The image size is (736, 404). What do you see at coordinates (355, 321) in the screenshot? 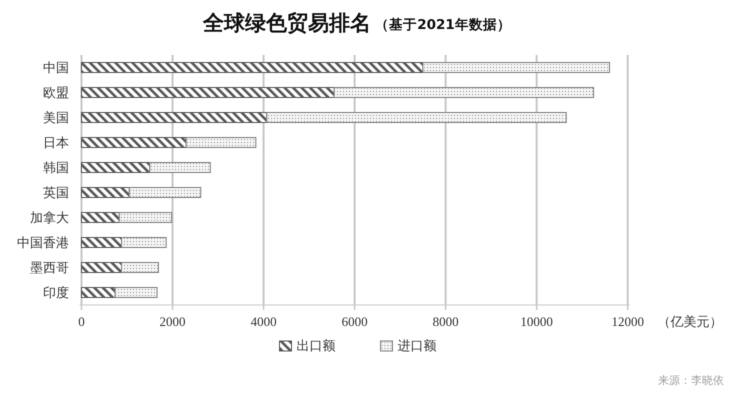
I see `x-tick-label: 6000` at bounding box center [355, 321].